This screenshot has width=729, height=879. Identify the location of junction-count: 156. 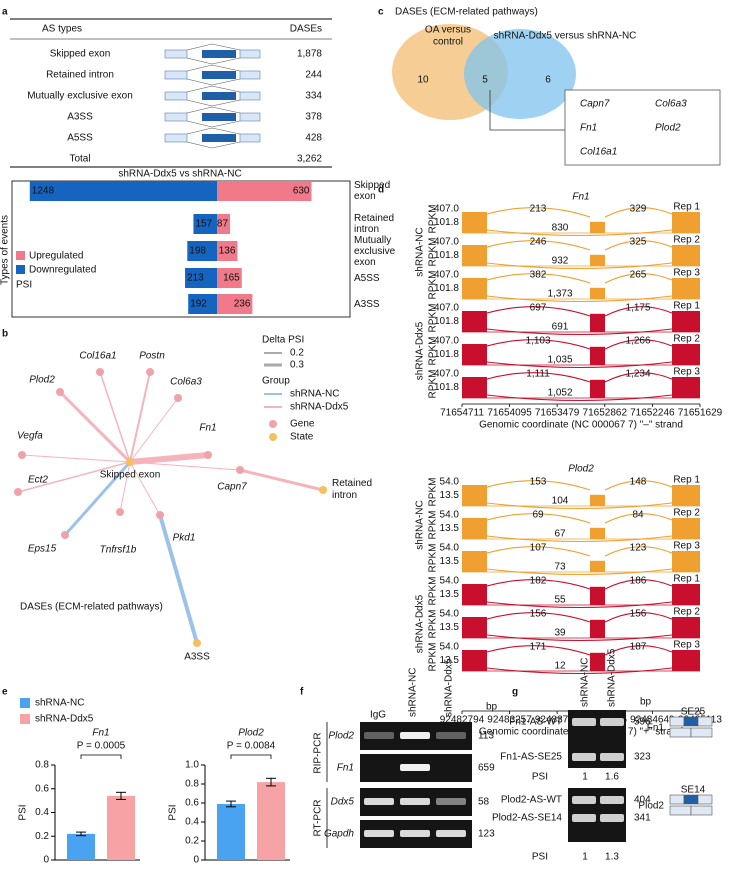
(638, 614).